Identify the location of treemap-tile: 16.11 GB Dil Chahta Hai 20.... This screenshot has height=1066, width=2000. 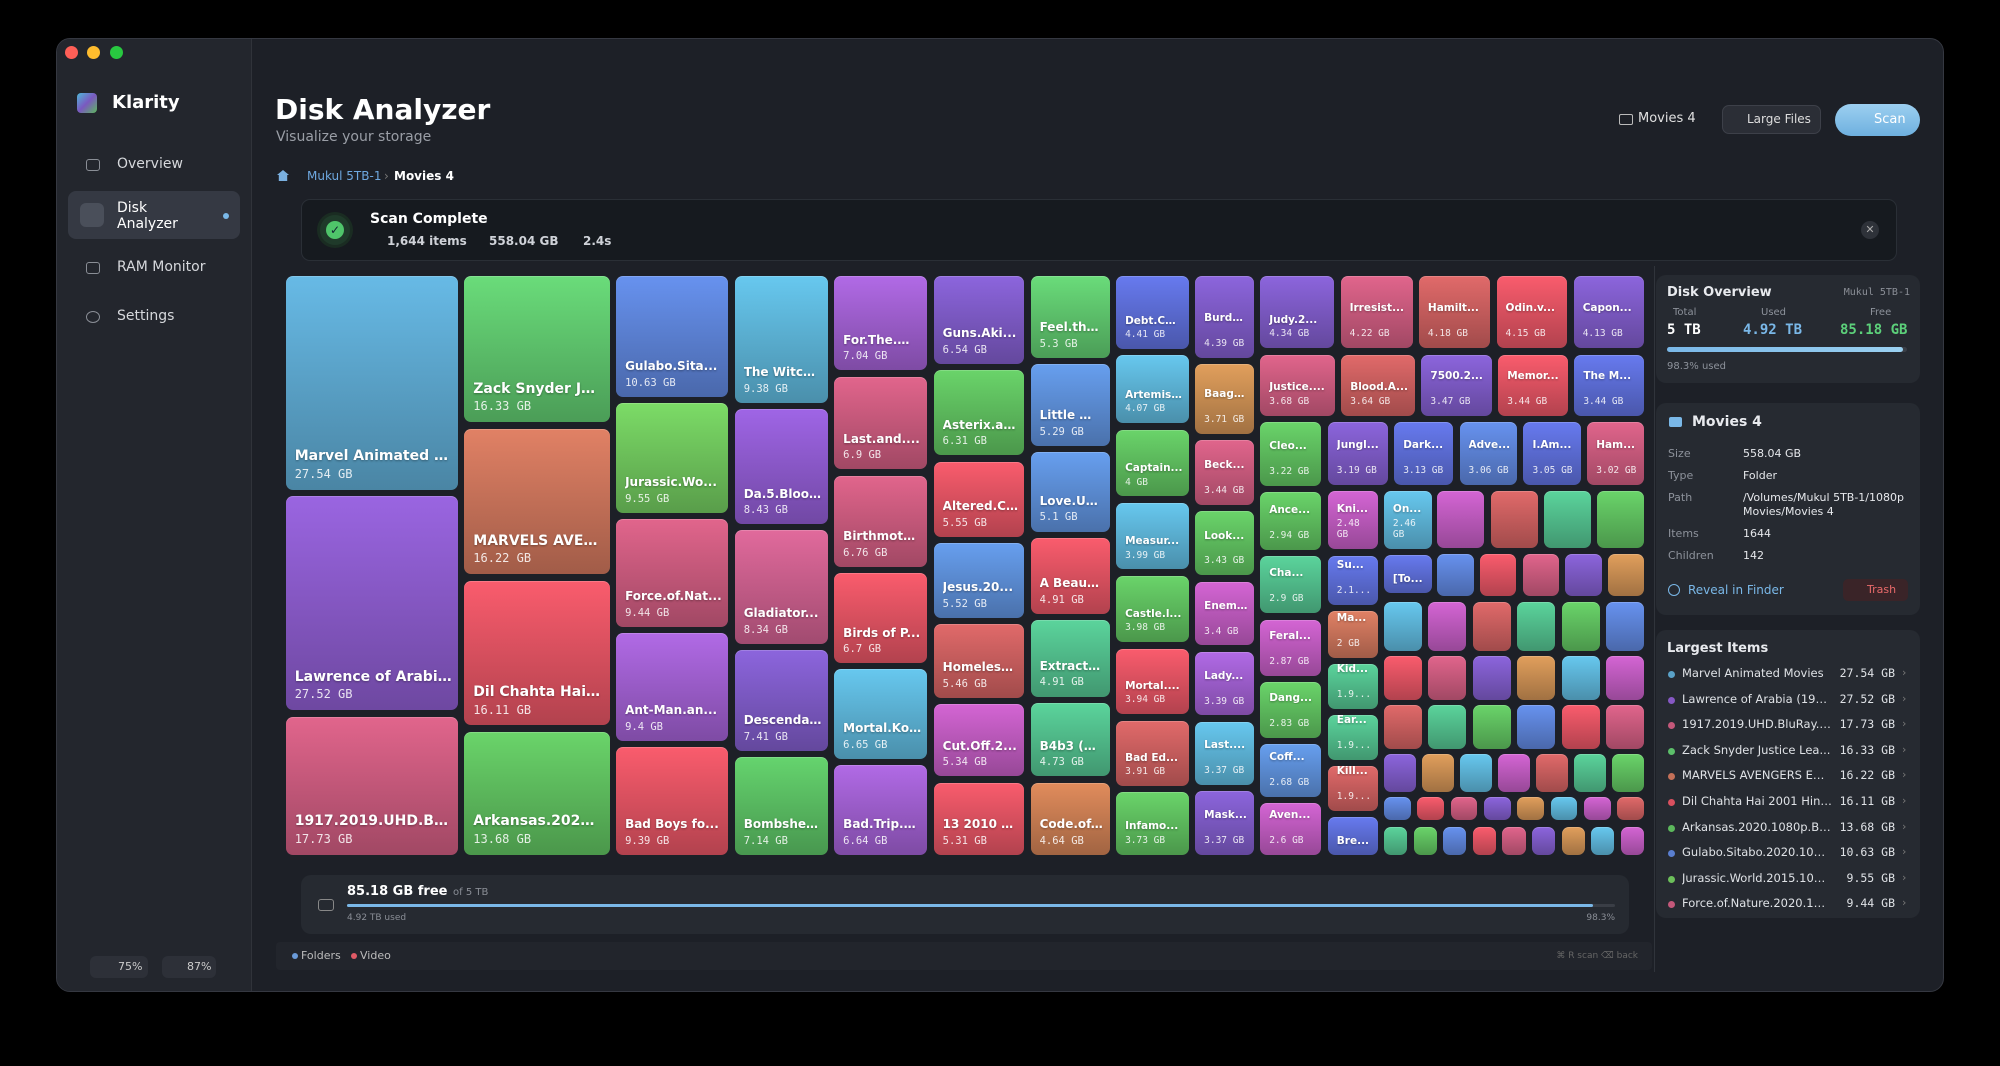
(537, 653).